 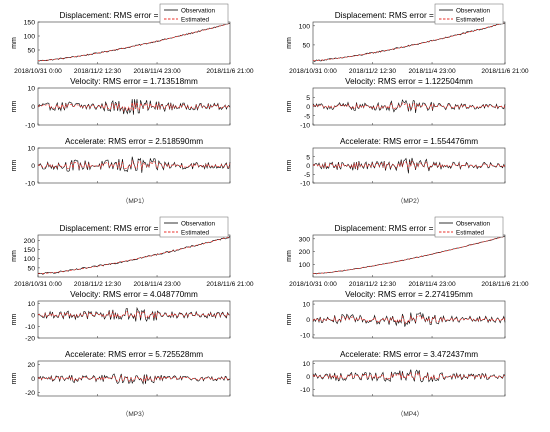 What do you see at coordinates (133, 15) in the screenshot?
I see `subplot-title: Displacement: RMS error = 1.445575mm` at bounding box center [133, 15].